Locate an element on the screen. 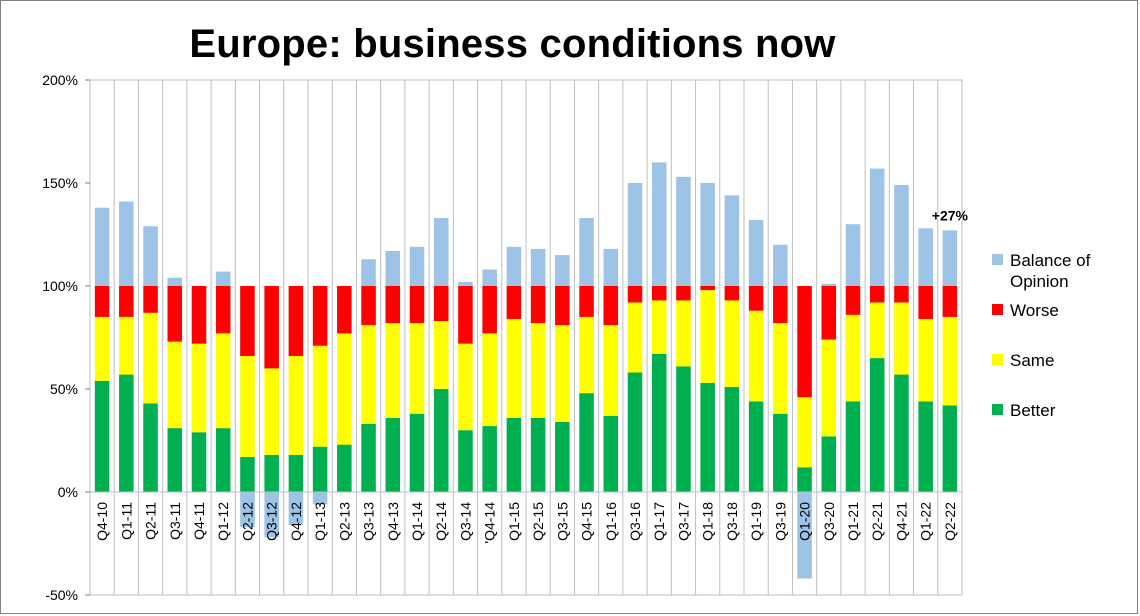 This screenshot has width=1140, height=616. x-tick-label: Q1-13 is located at coordinates (320, 521).